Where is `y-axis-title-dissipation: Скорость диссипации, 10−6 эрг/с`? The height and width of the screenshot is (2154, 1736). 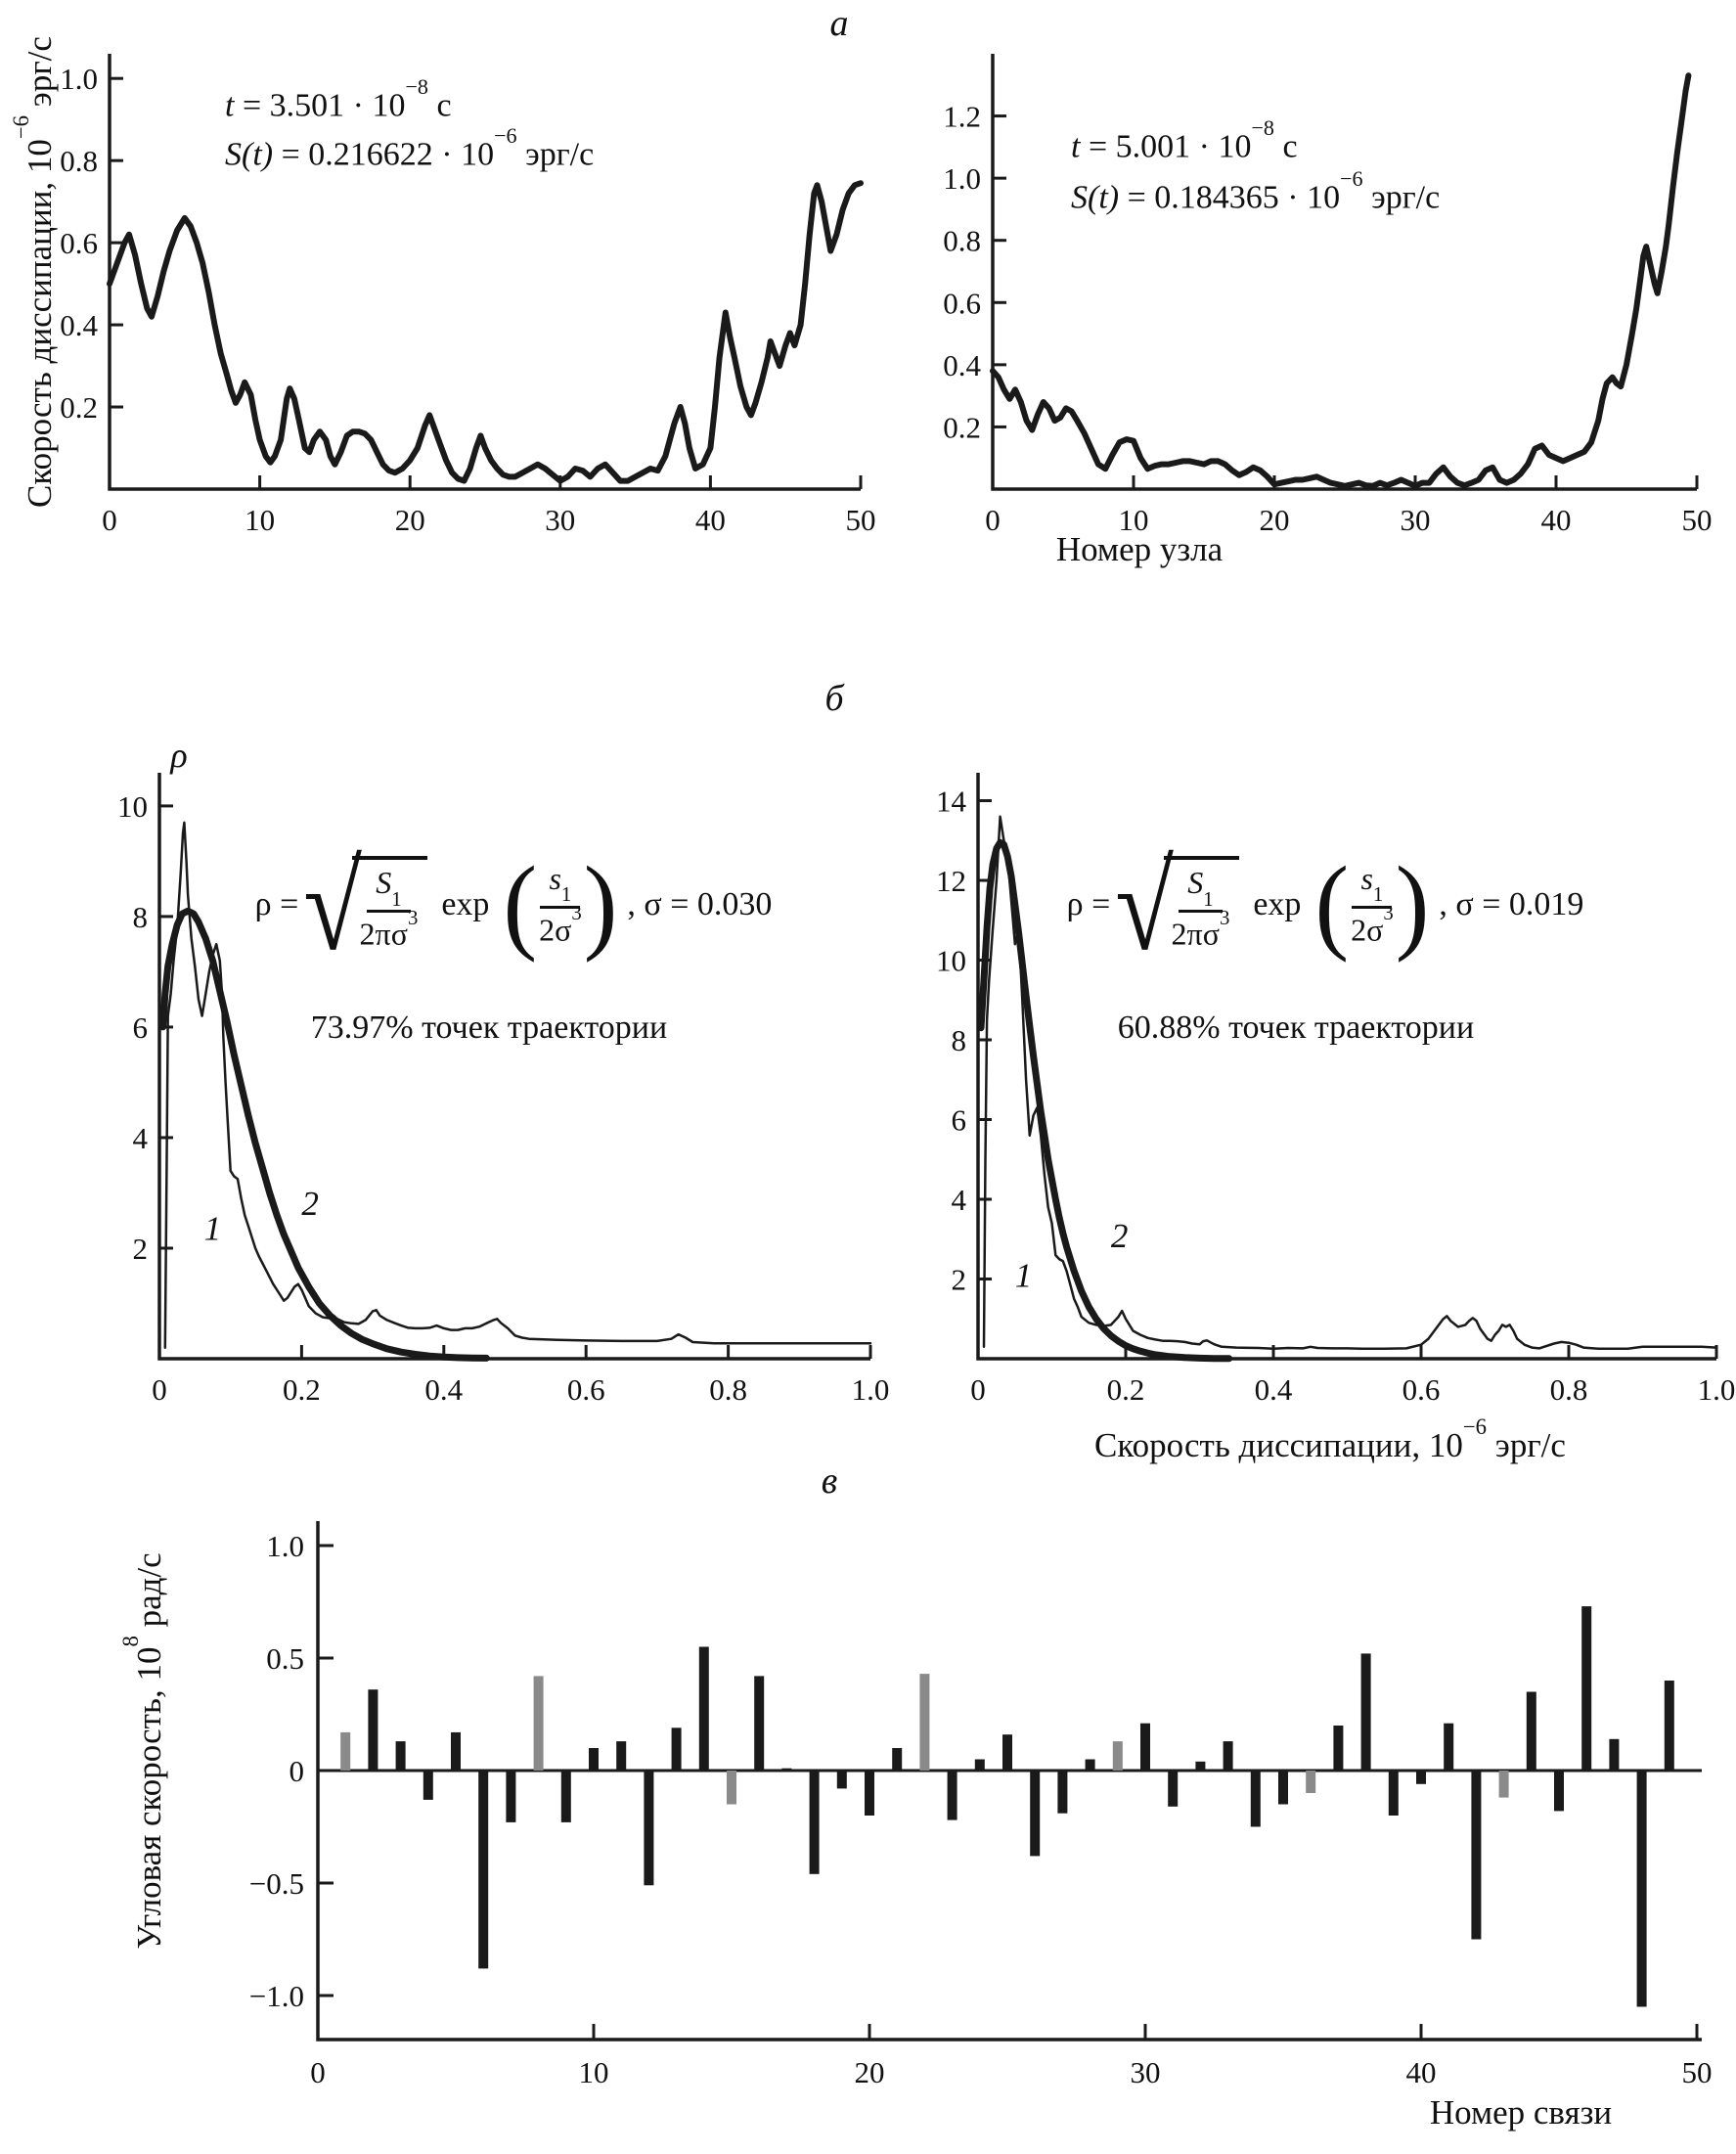 y-axis-title-dissipation: Скорость диссипации, 10−6 эрг/с is located at coordinates (34, 272).